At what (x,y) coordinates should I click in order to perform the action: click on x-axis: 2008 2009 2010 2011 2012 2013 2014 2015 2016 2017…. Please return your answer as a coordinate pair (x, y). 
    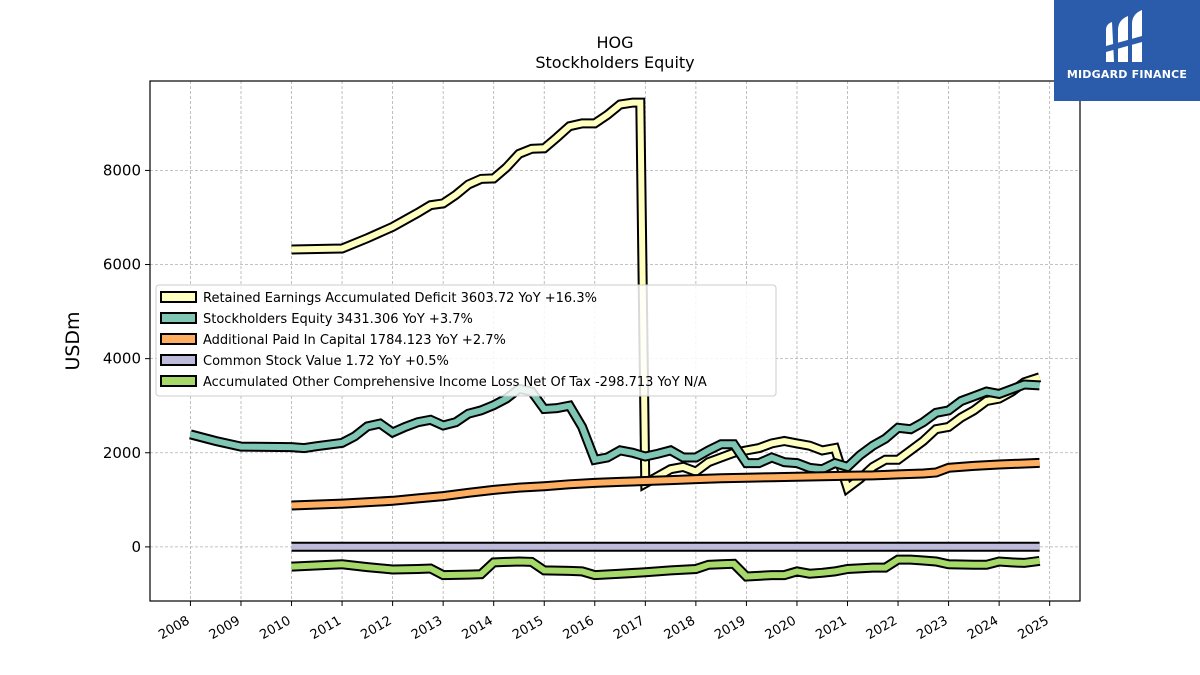
    Looking at the image, I should click on (604, 622).